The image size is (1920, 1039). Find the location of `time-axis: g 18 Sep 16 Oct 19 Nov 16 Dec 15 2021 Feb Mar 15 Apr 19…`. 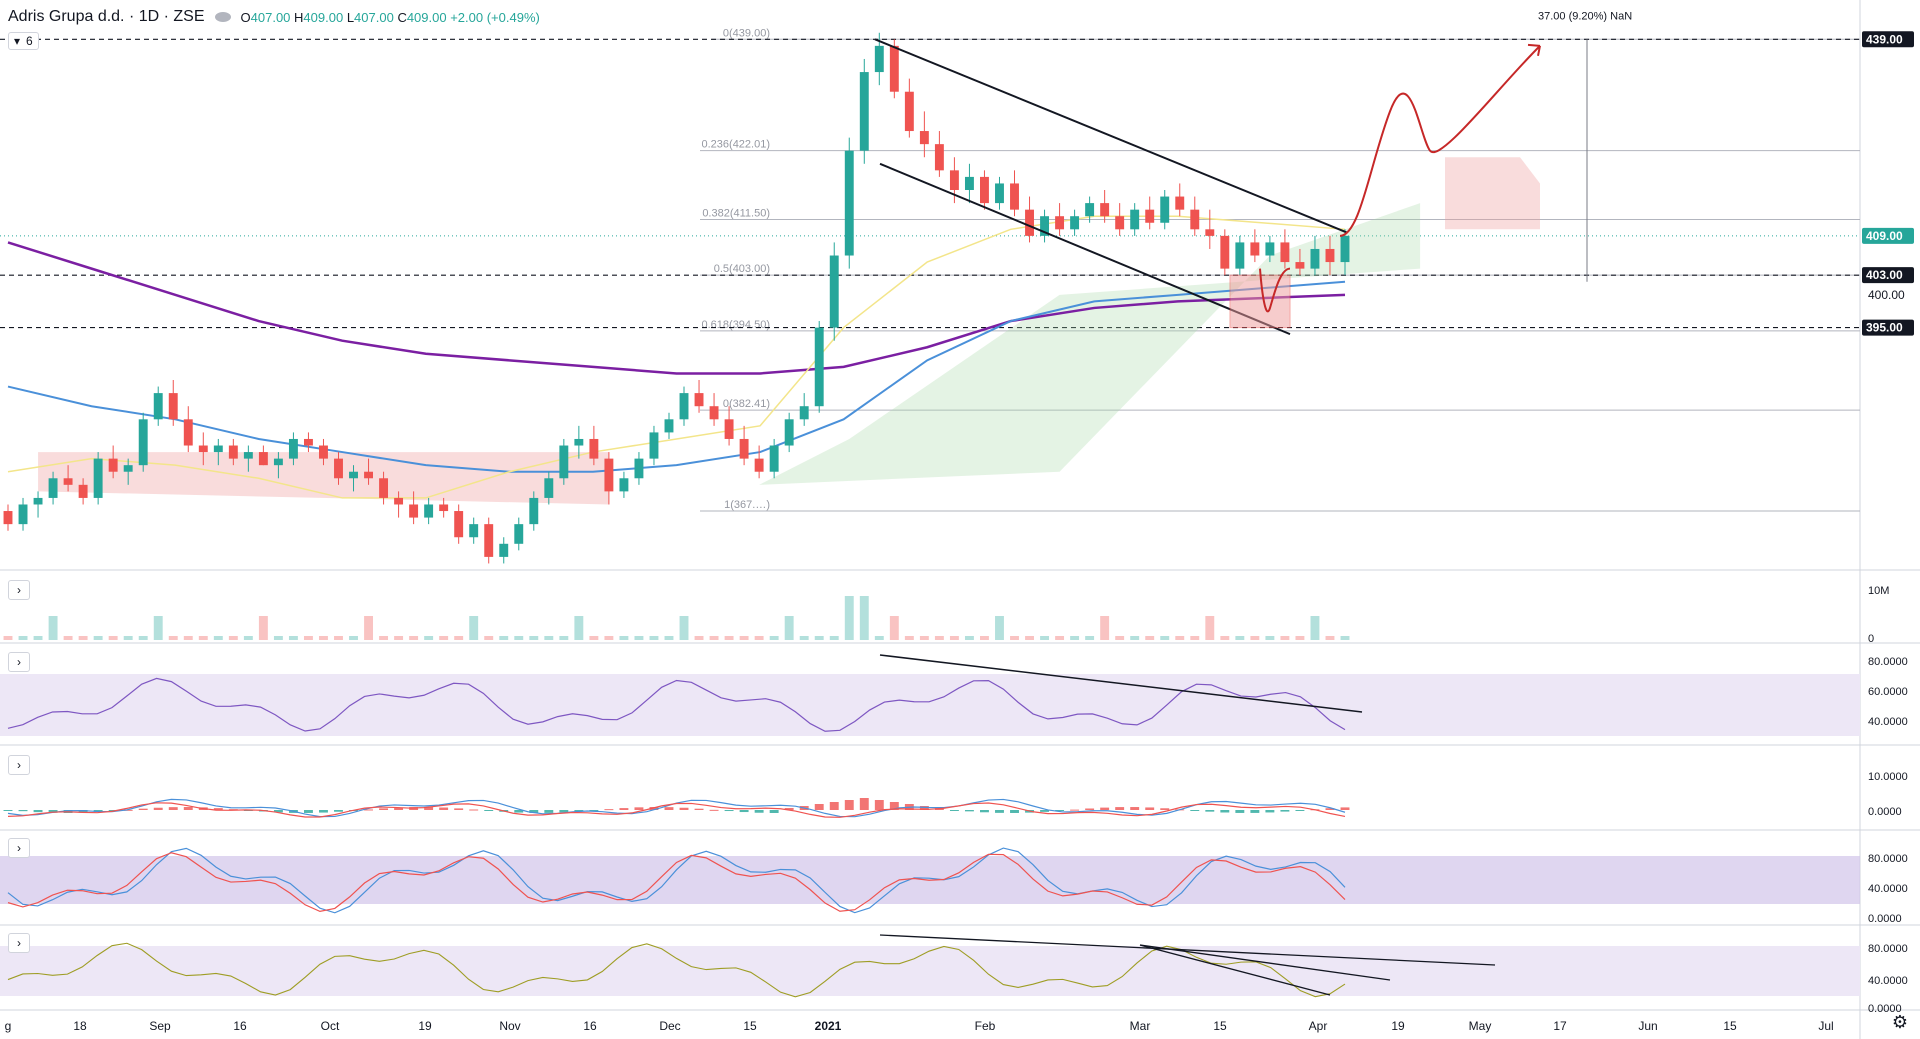

time-axis: g 18 Sep 16 Oct 19 Nov 16 Dec 15 2021 Feb Mar 15 Apr 19… is located at coordinates (919, 1026).